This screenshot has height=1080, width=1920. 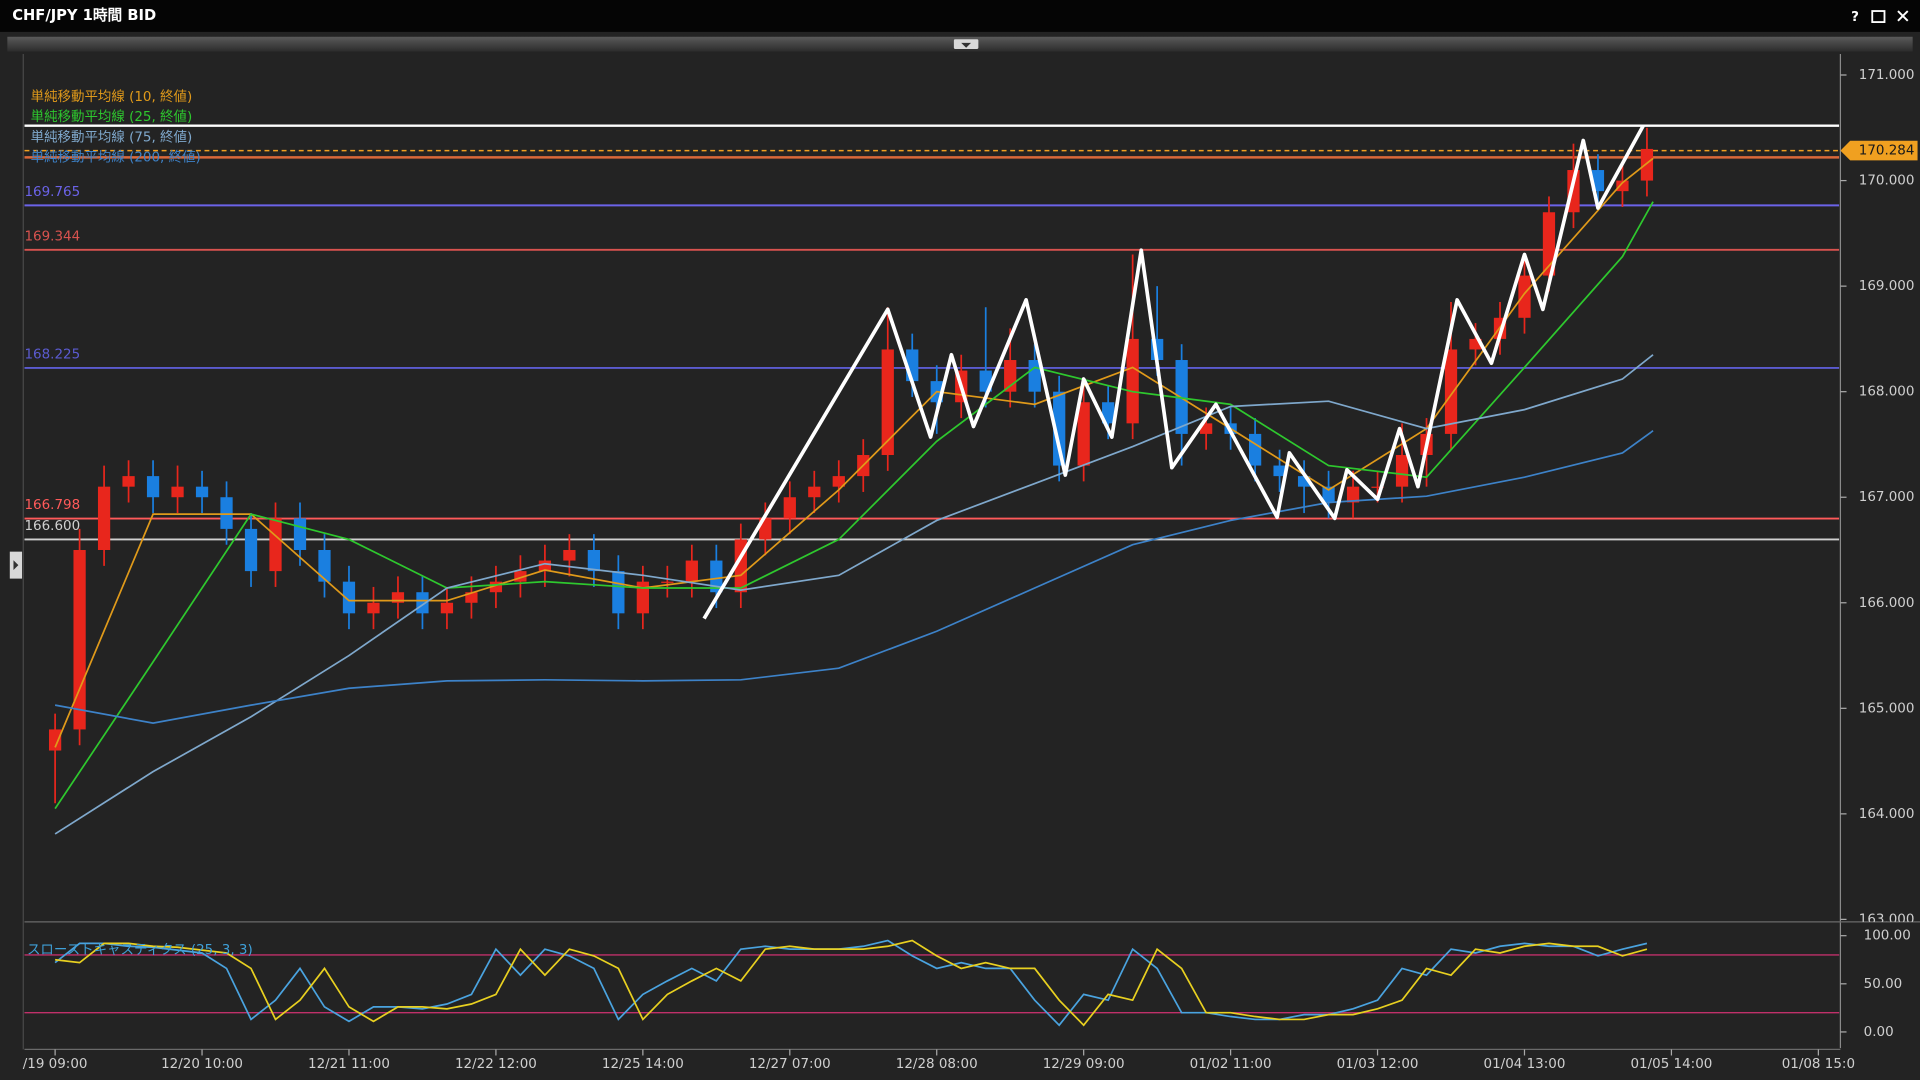 What do you see at coordinates (1887, 919) in the screenshot?
I see `y-tick-label: 163.000` at bounding box center [1887, 919].